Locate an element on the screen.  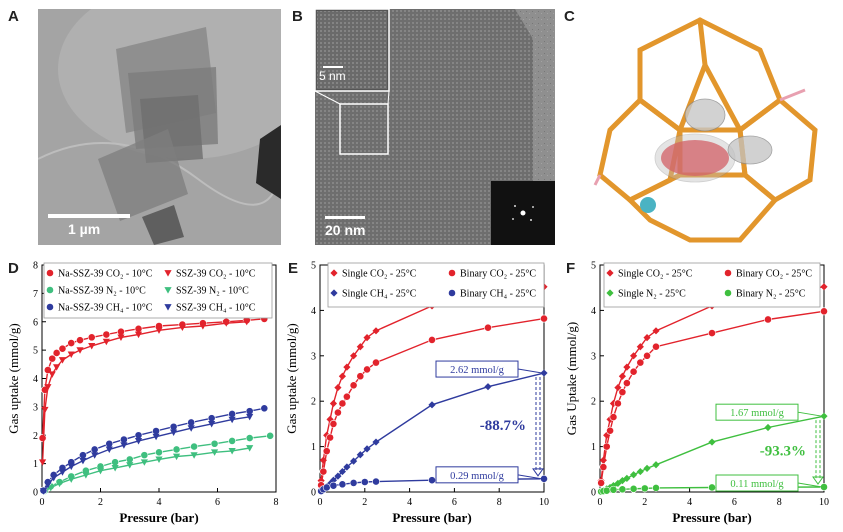
y-tick-label: 0 is located at coordinates (313, 493).